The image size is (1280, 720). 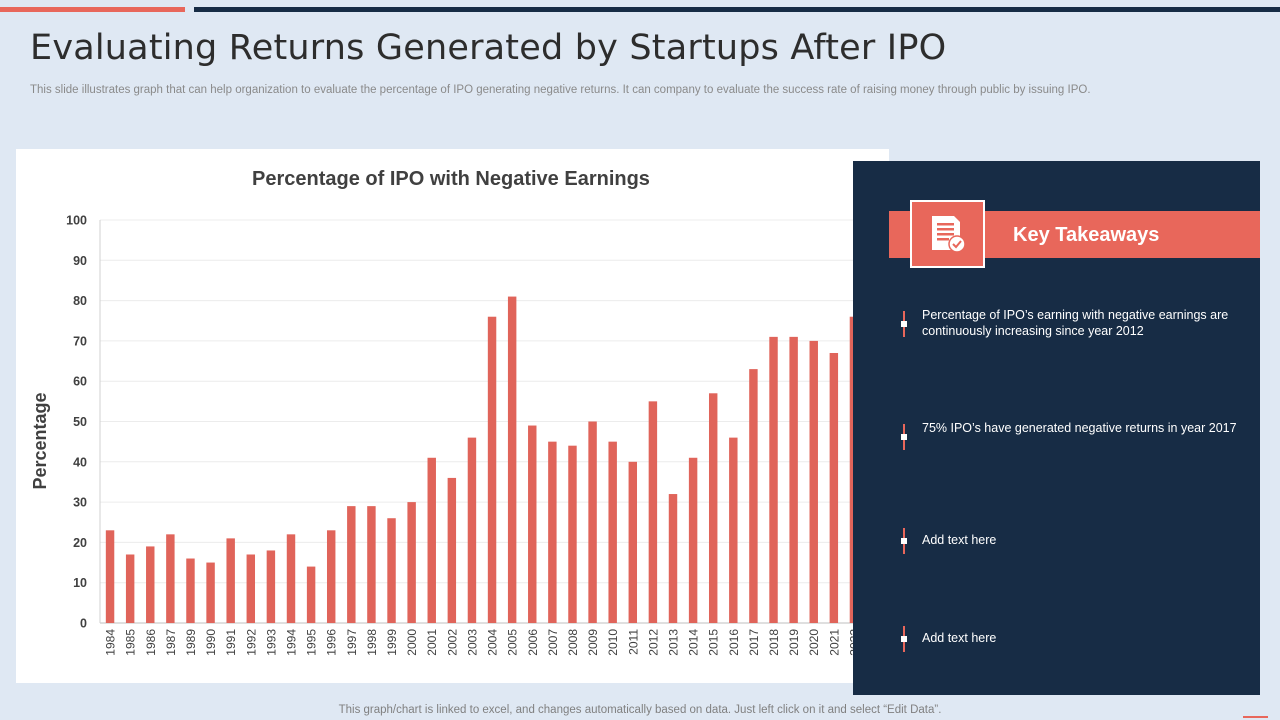 I want to click on bar-1999, so click(x=391, y=570).